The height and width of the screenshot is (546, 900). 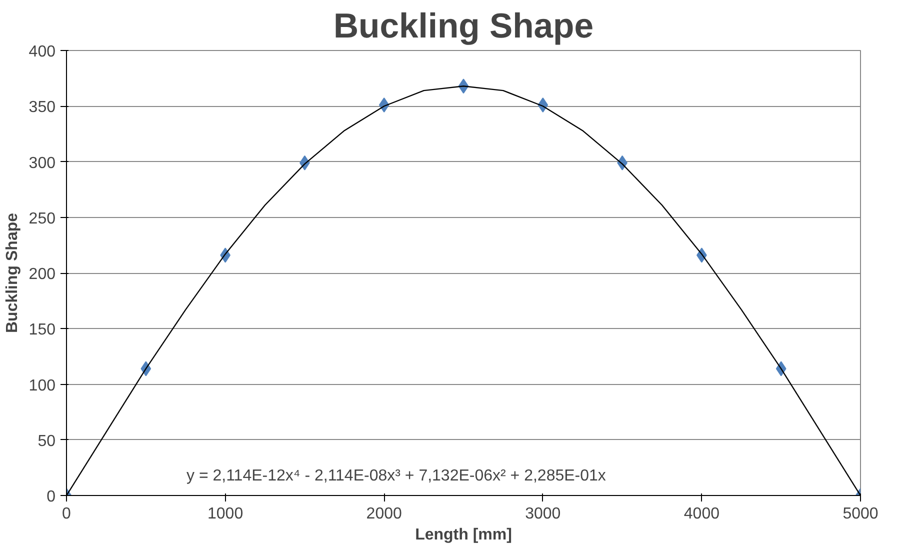 I want to click on y-tick-label: 200, so click(x=42, y=274).